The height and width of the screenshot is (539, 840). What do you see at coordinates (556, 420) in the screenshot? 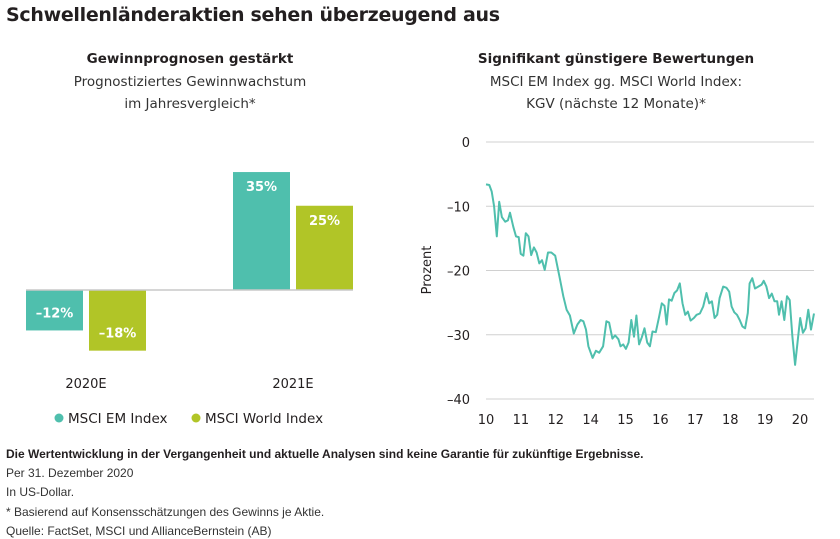
I see `x-tick-label: 12` at bounding box center [556, 420].